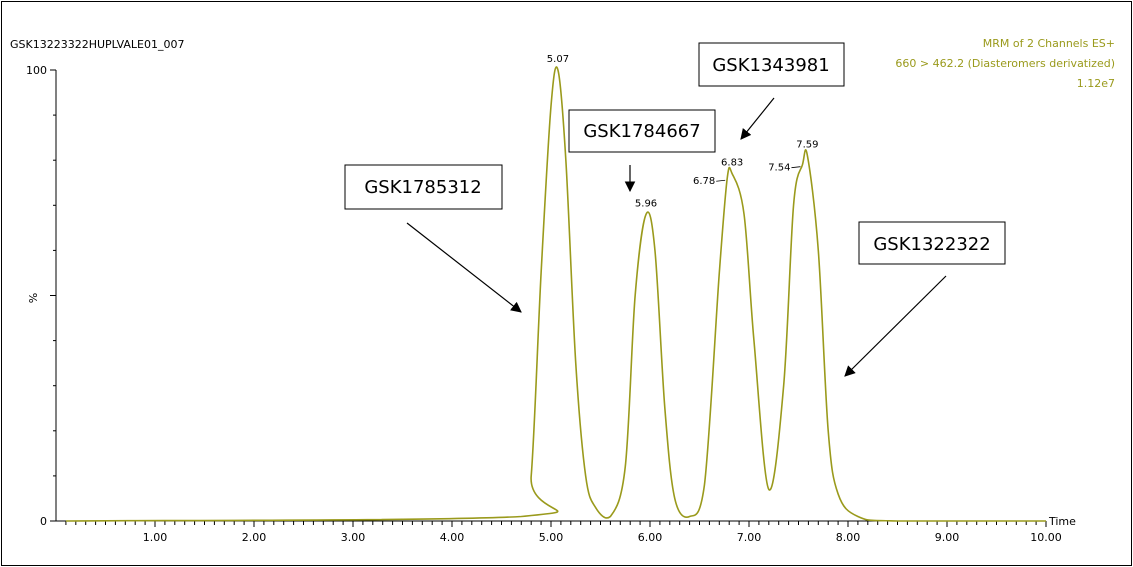  What do you see at coordinates (732, 163) in the screenshot?
I see `peak-label: 6.83` at bounding box center [732, 163].